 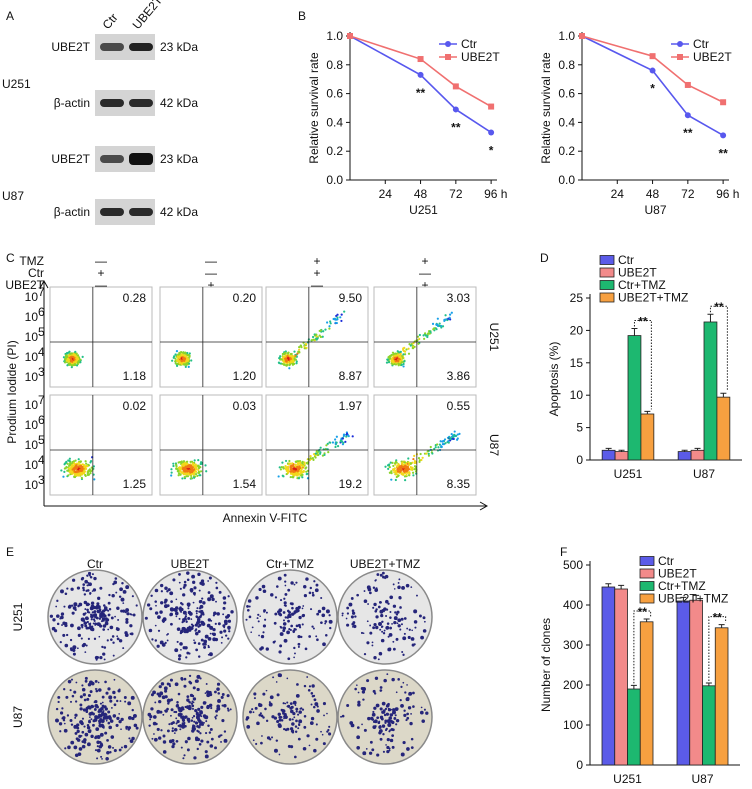 What do you see at coordinates (10, 16) in the screenshot?
I see `panel-label: A` at bounding box center [10, 16].